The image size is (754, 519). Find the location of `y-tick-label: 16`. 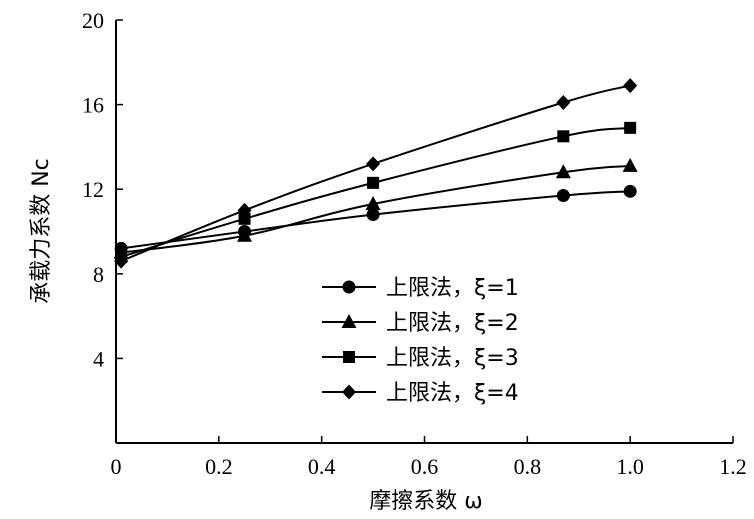

y-tick-label: 16 is located at coordinates (93, 105).